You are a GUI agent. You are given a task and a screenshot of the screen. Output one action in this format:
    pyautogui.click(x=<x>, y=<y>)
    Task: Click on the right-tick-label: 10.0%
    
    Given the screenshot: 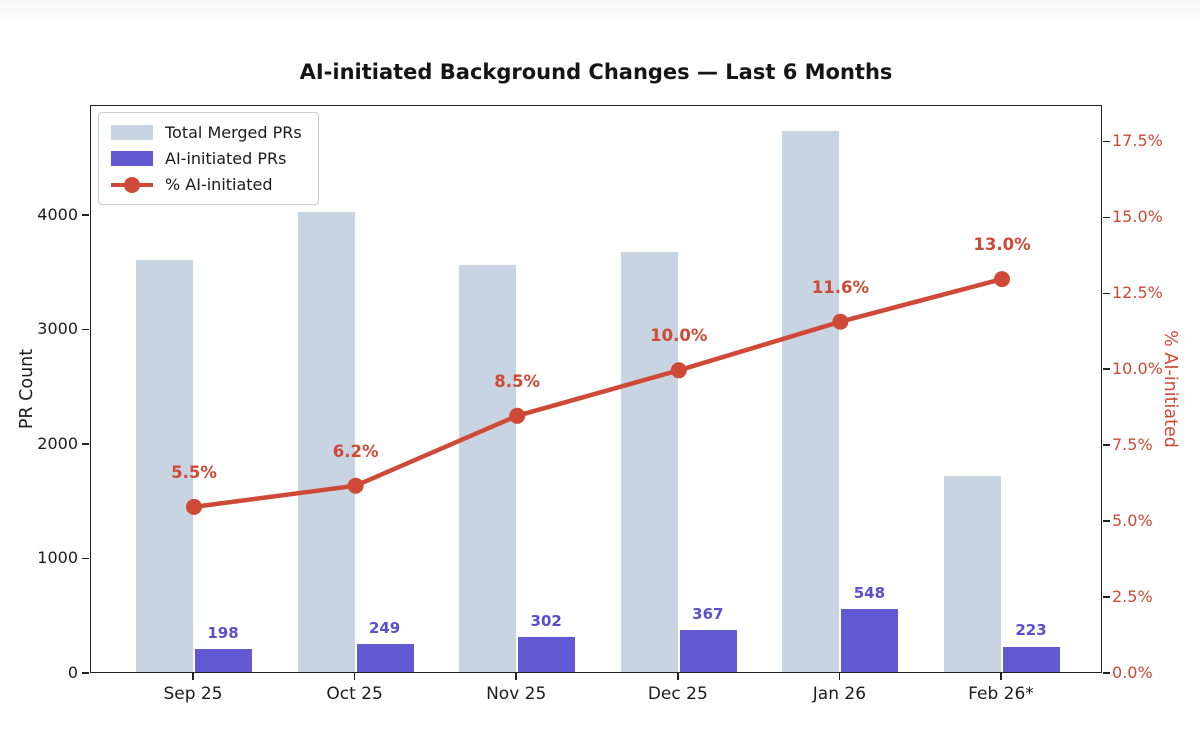 What is the action you would take?
    pyautogui.click(x=1137, y=369)
    